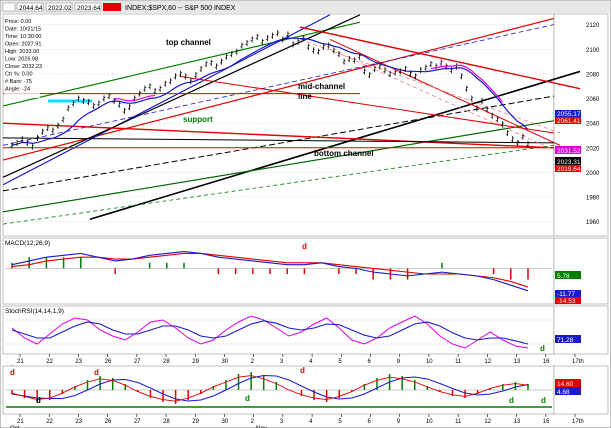  What do you see at coordinates (23, 67) in the screenshot?
I see `info-line: Close: 2032.23` at bounding box center [23, 67].